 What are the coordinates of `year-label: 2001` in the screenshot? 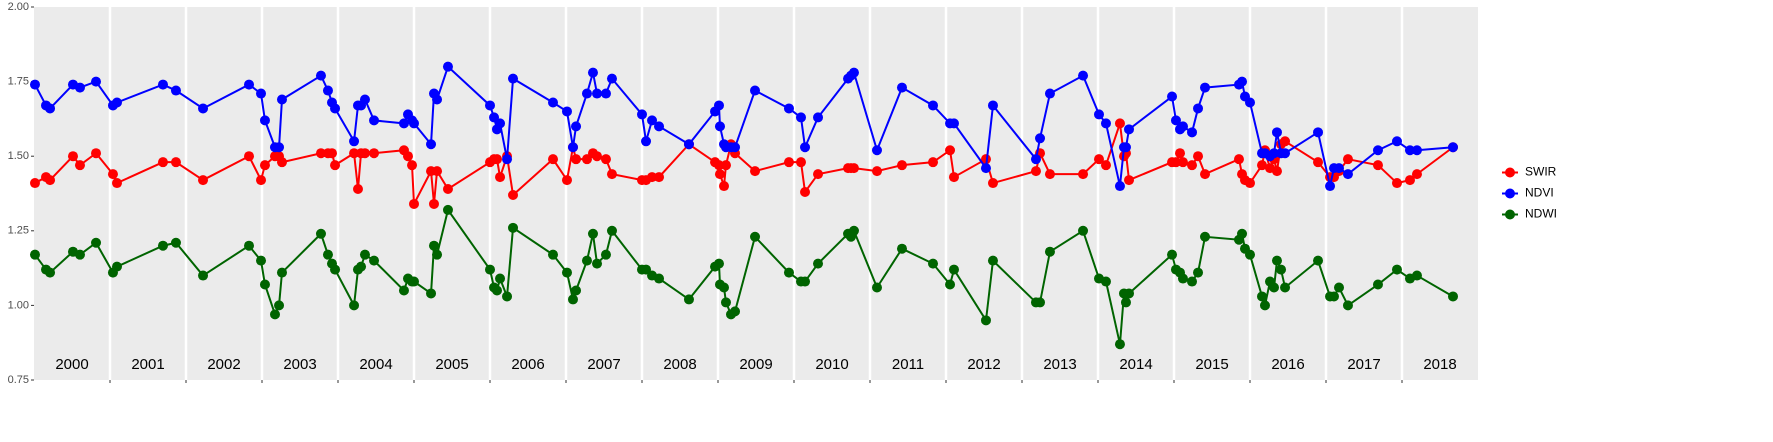 It's located at (147, 364).